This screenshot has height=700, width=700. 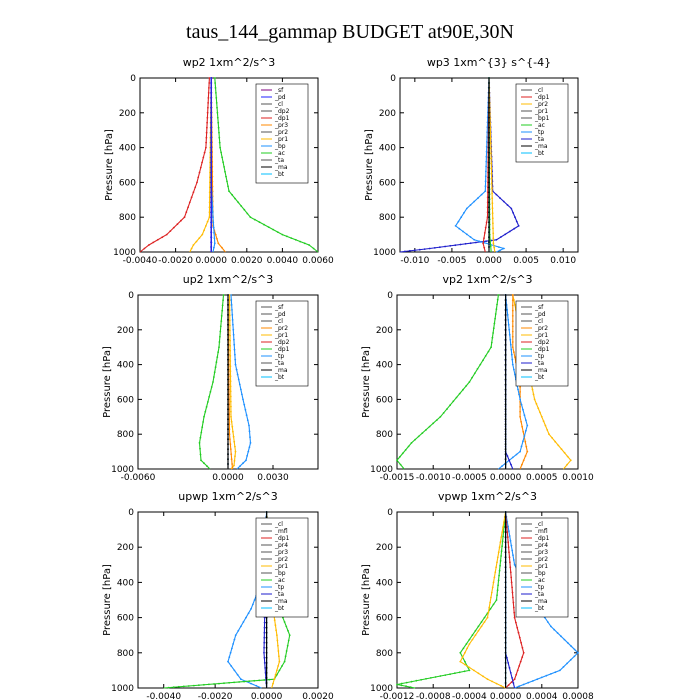 I want to click on y-tick-label: 1000, so click(x=124, y=253).